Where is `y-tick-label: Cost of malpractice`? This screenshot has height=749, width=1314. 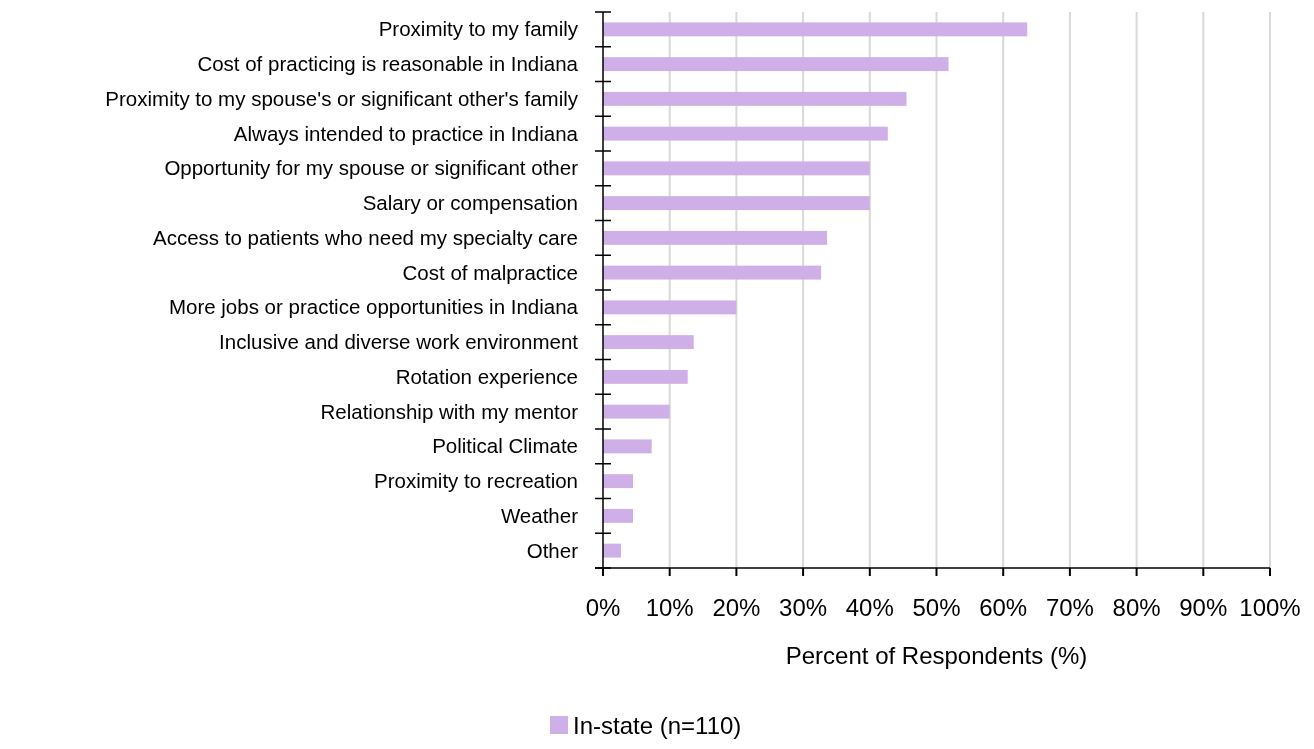
y-tick-label: Cost of malpractice is located at coordinates (490, 272).